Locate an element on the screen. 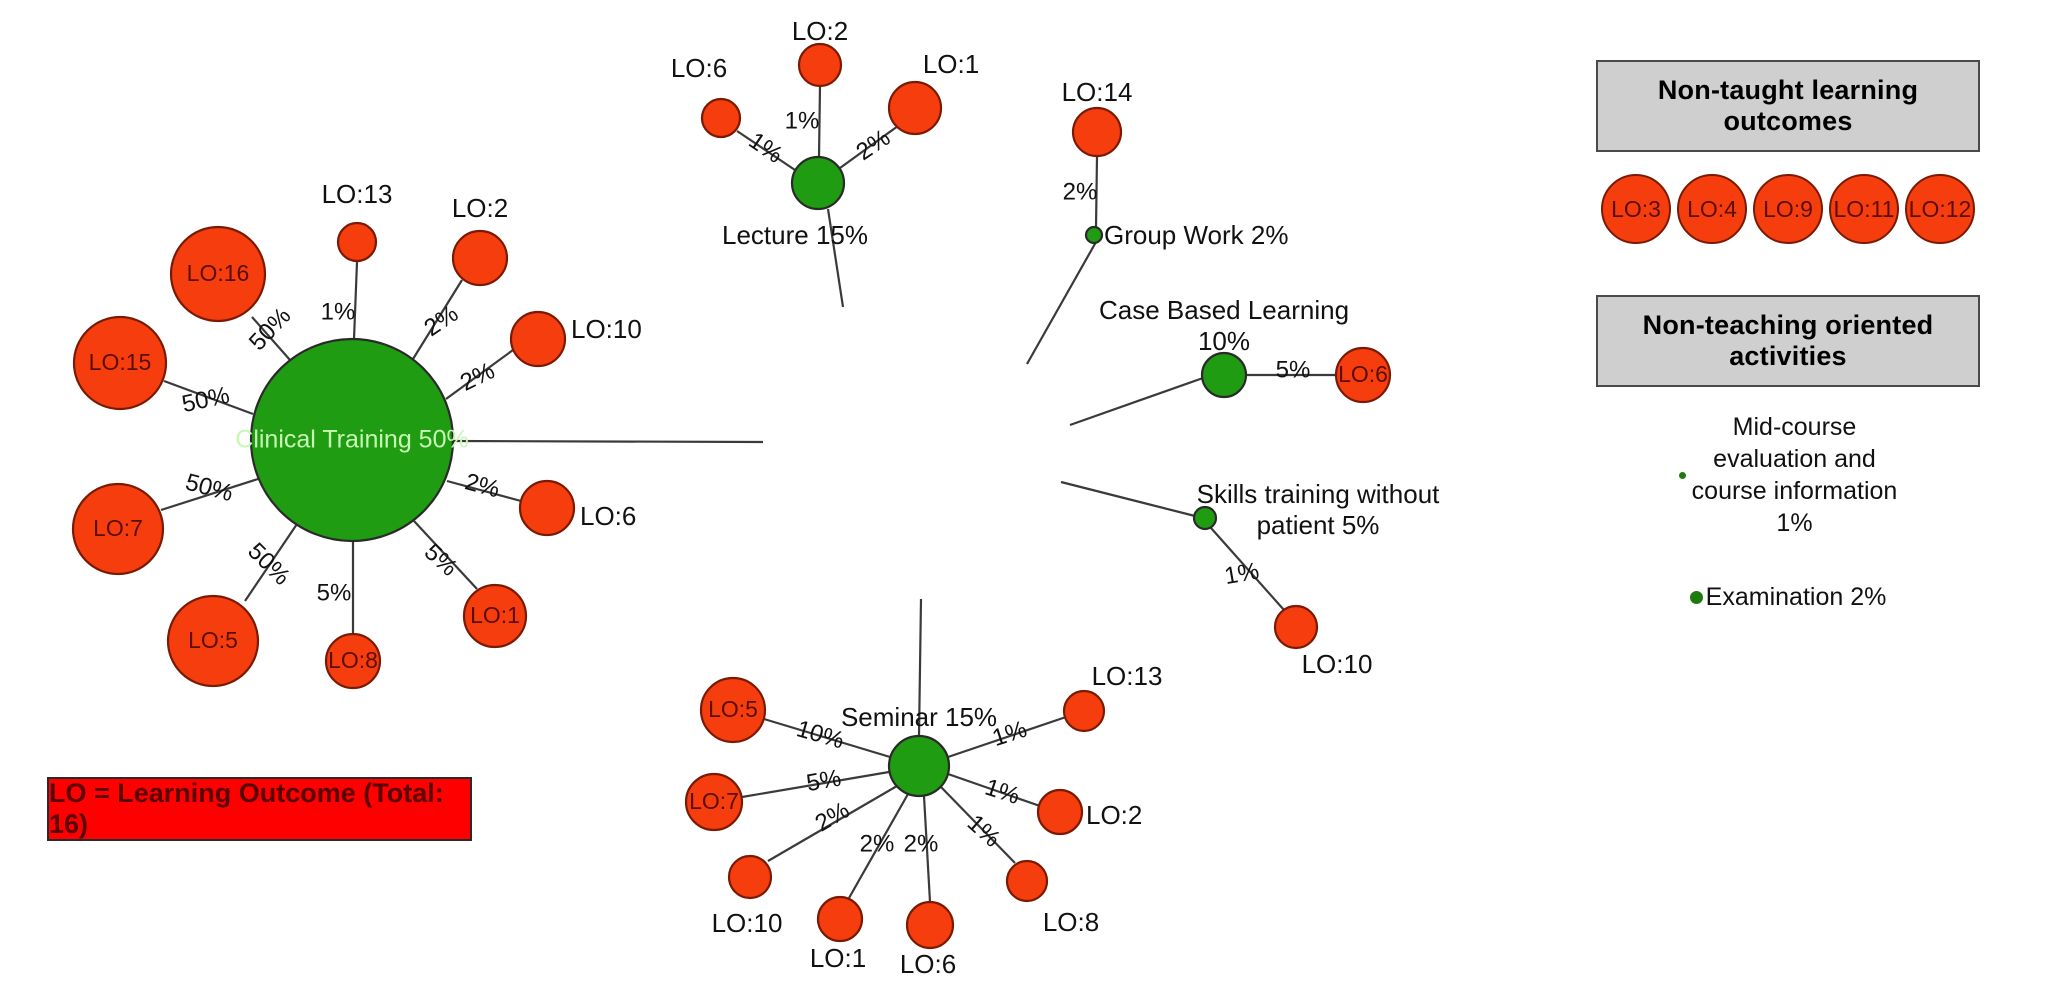  activity-examination: Examination 2% is located at coordinates (1788, 597).